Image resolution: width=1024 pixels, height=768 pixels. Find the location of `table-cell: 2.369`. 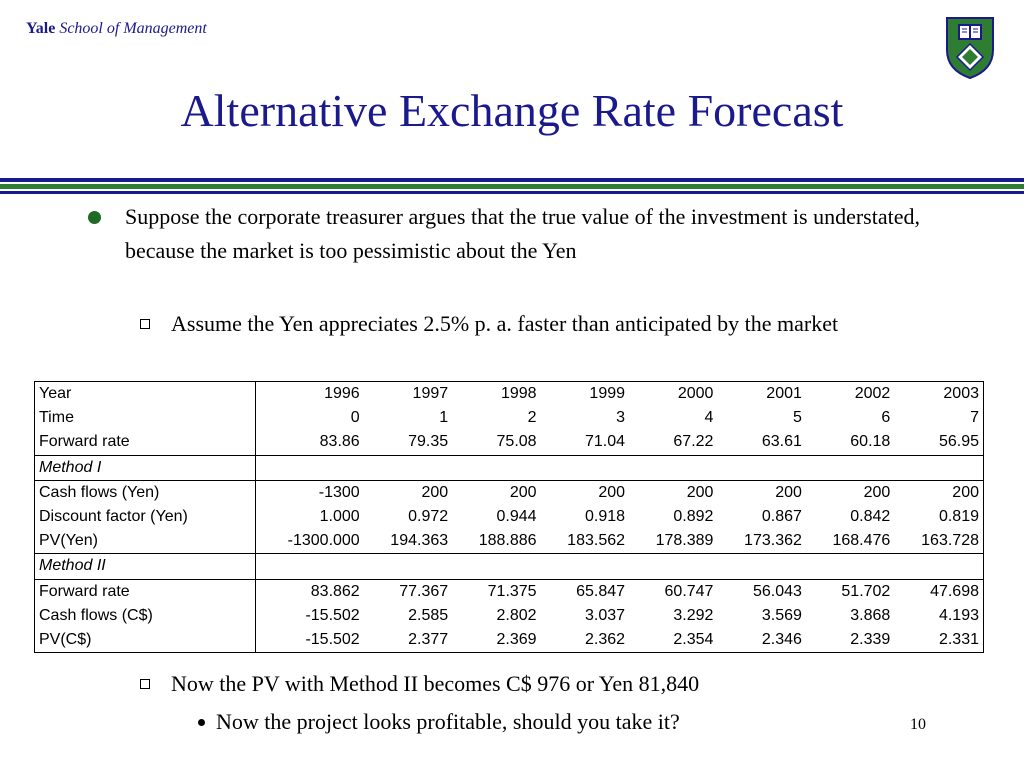

table-cell: 2.369 is located at coordinates (516, 639).